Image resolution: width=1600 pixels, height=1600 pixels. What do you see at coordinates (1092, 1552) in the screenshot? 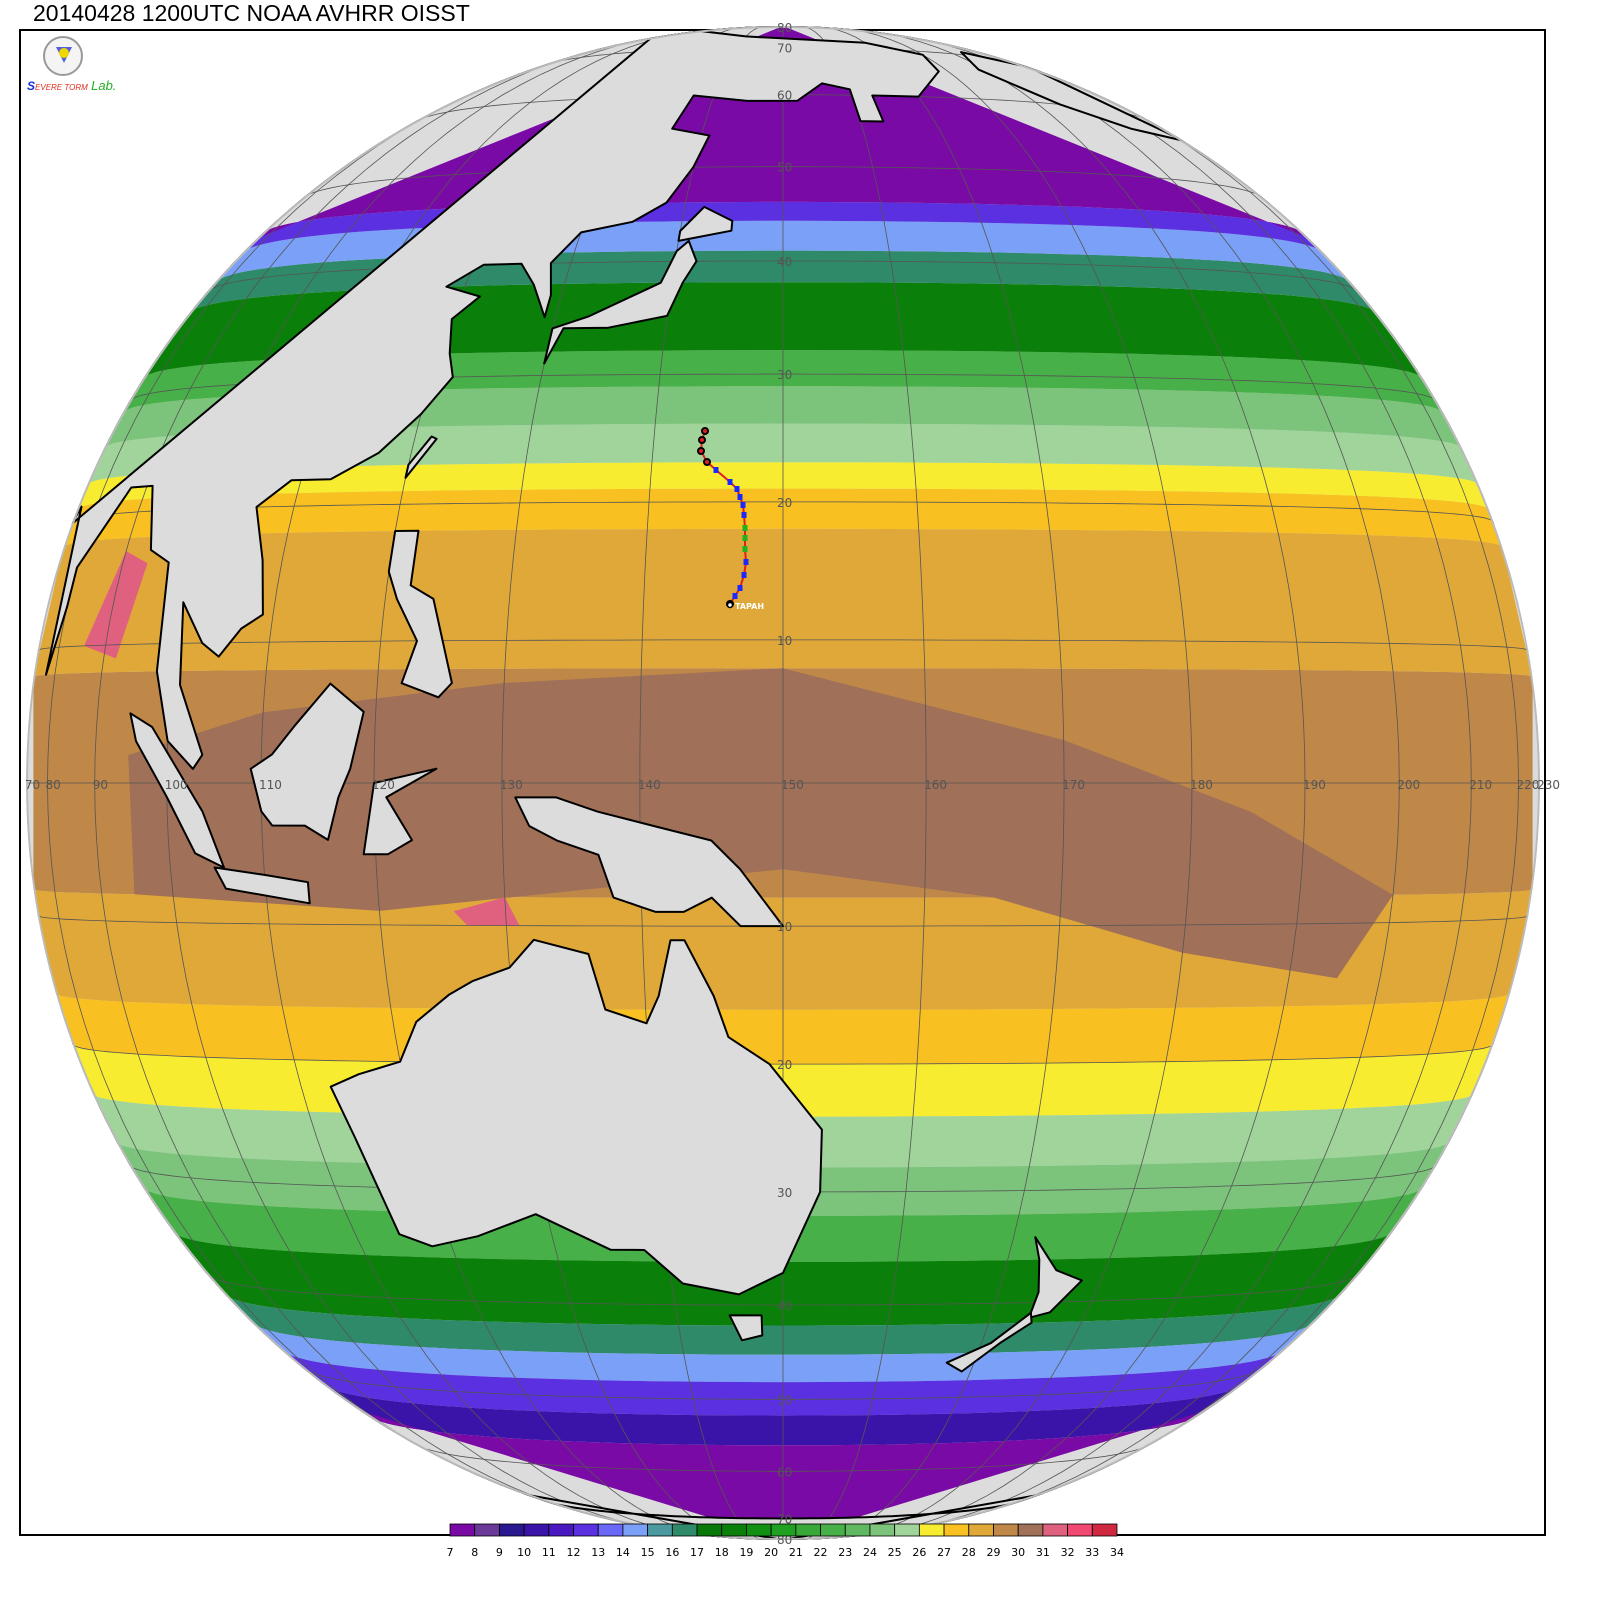
I see `colorbar-label: 33` at bounding box center [1092, 1552].